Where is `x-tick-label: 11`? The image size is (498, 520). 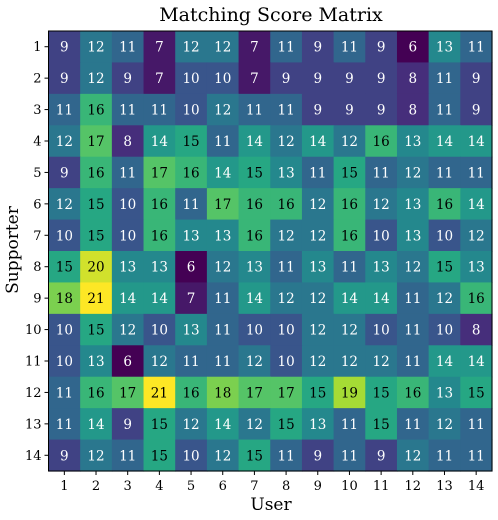
x-tick-label: 11 is located at coordinates (381, 486).